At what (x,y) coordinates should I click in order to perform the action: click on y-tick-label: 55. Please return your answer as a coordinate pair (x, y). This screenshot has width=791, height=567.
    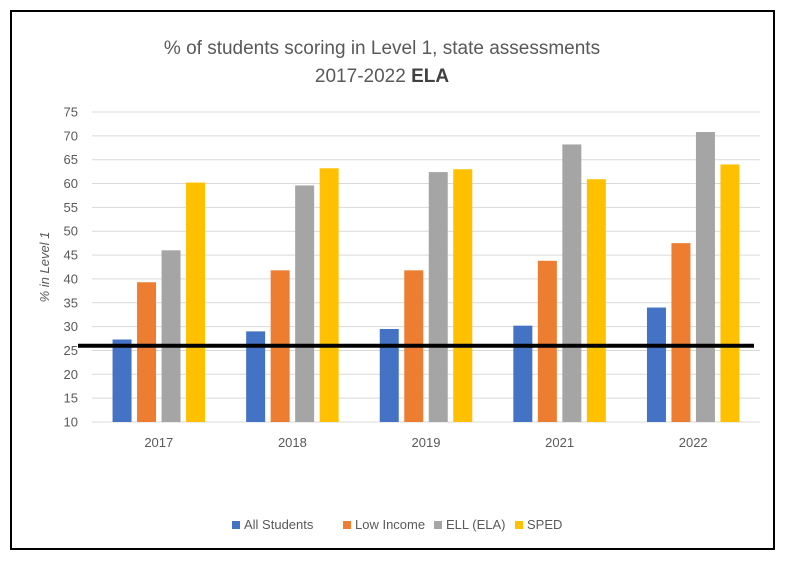
    Looking at the image, I should click on (71, 207).